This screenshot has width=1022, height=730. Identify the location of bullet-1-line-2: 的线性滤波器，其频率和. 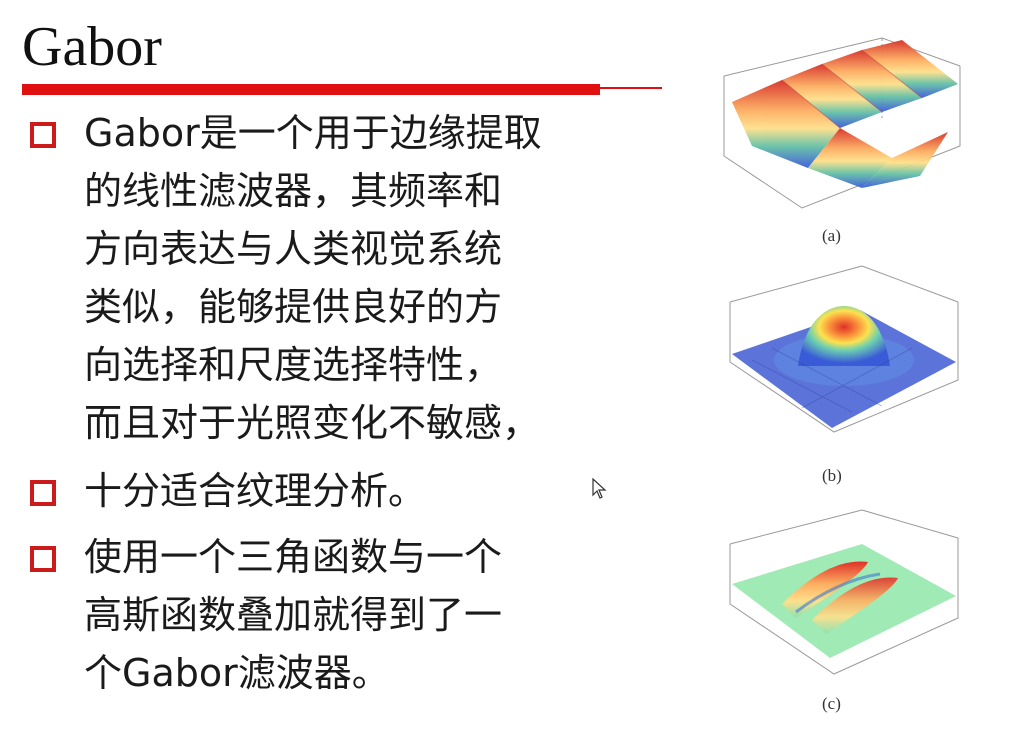
(293, 191).